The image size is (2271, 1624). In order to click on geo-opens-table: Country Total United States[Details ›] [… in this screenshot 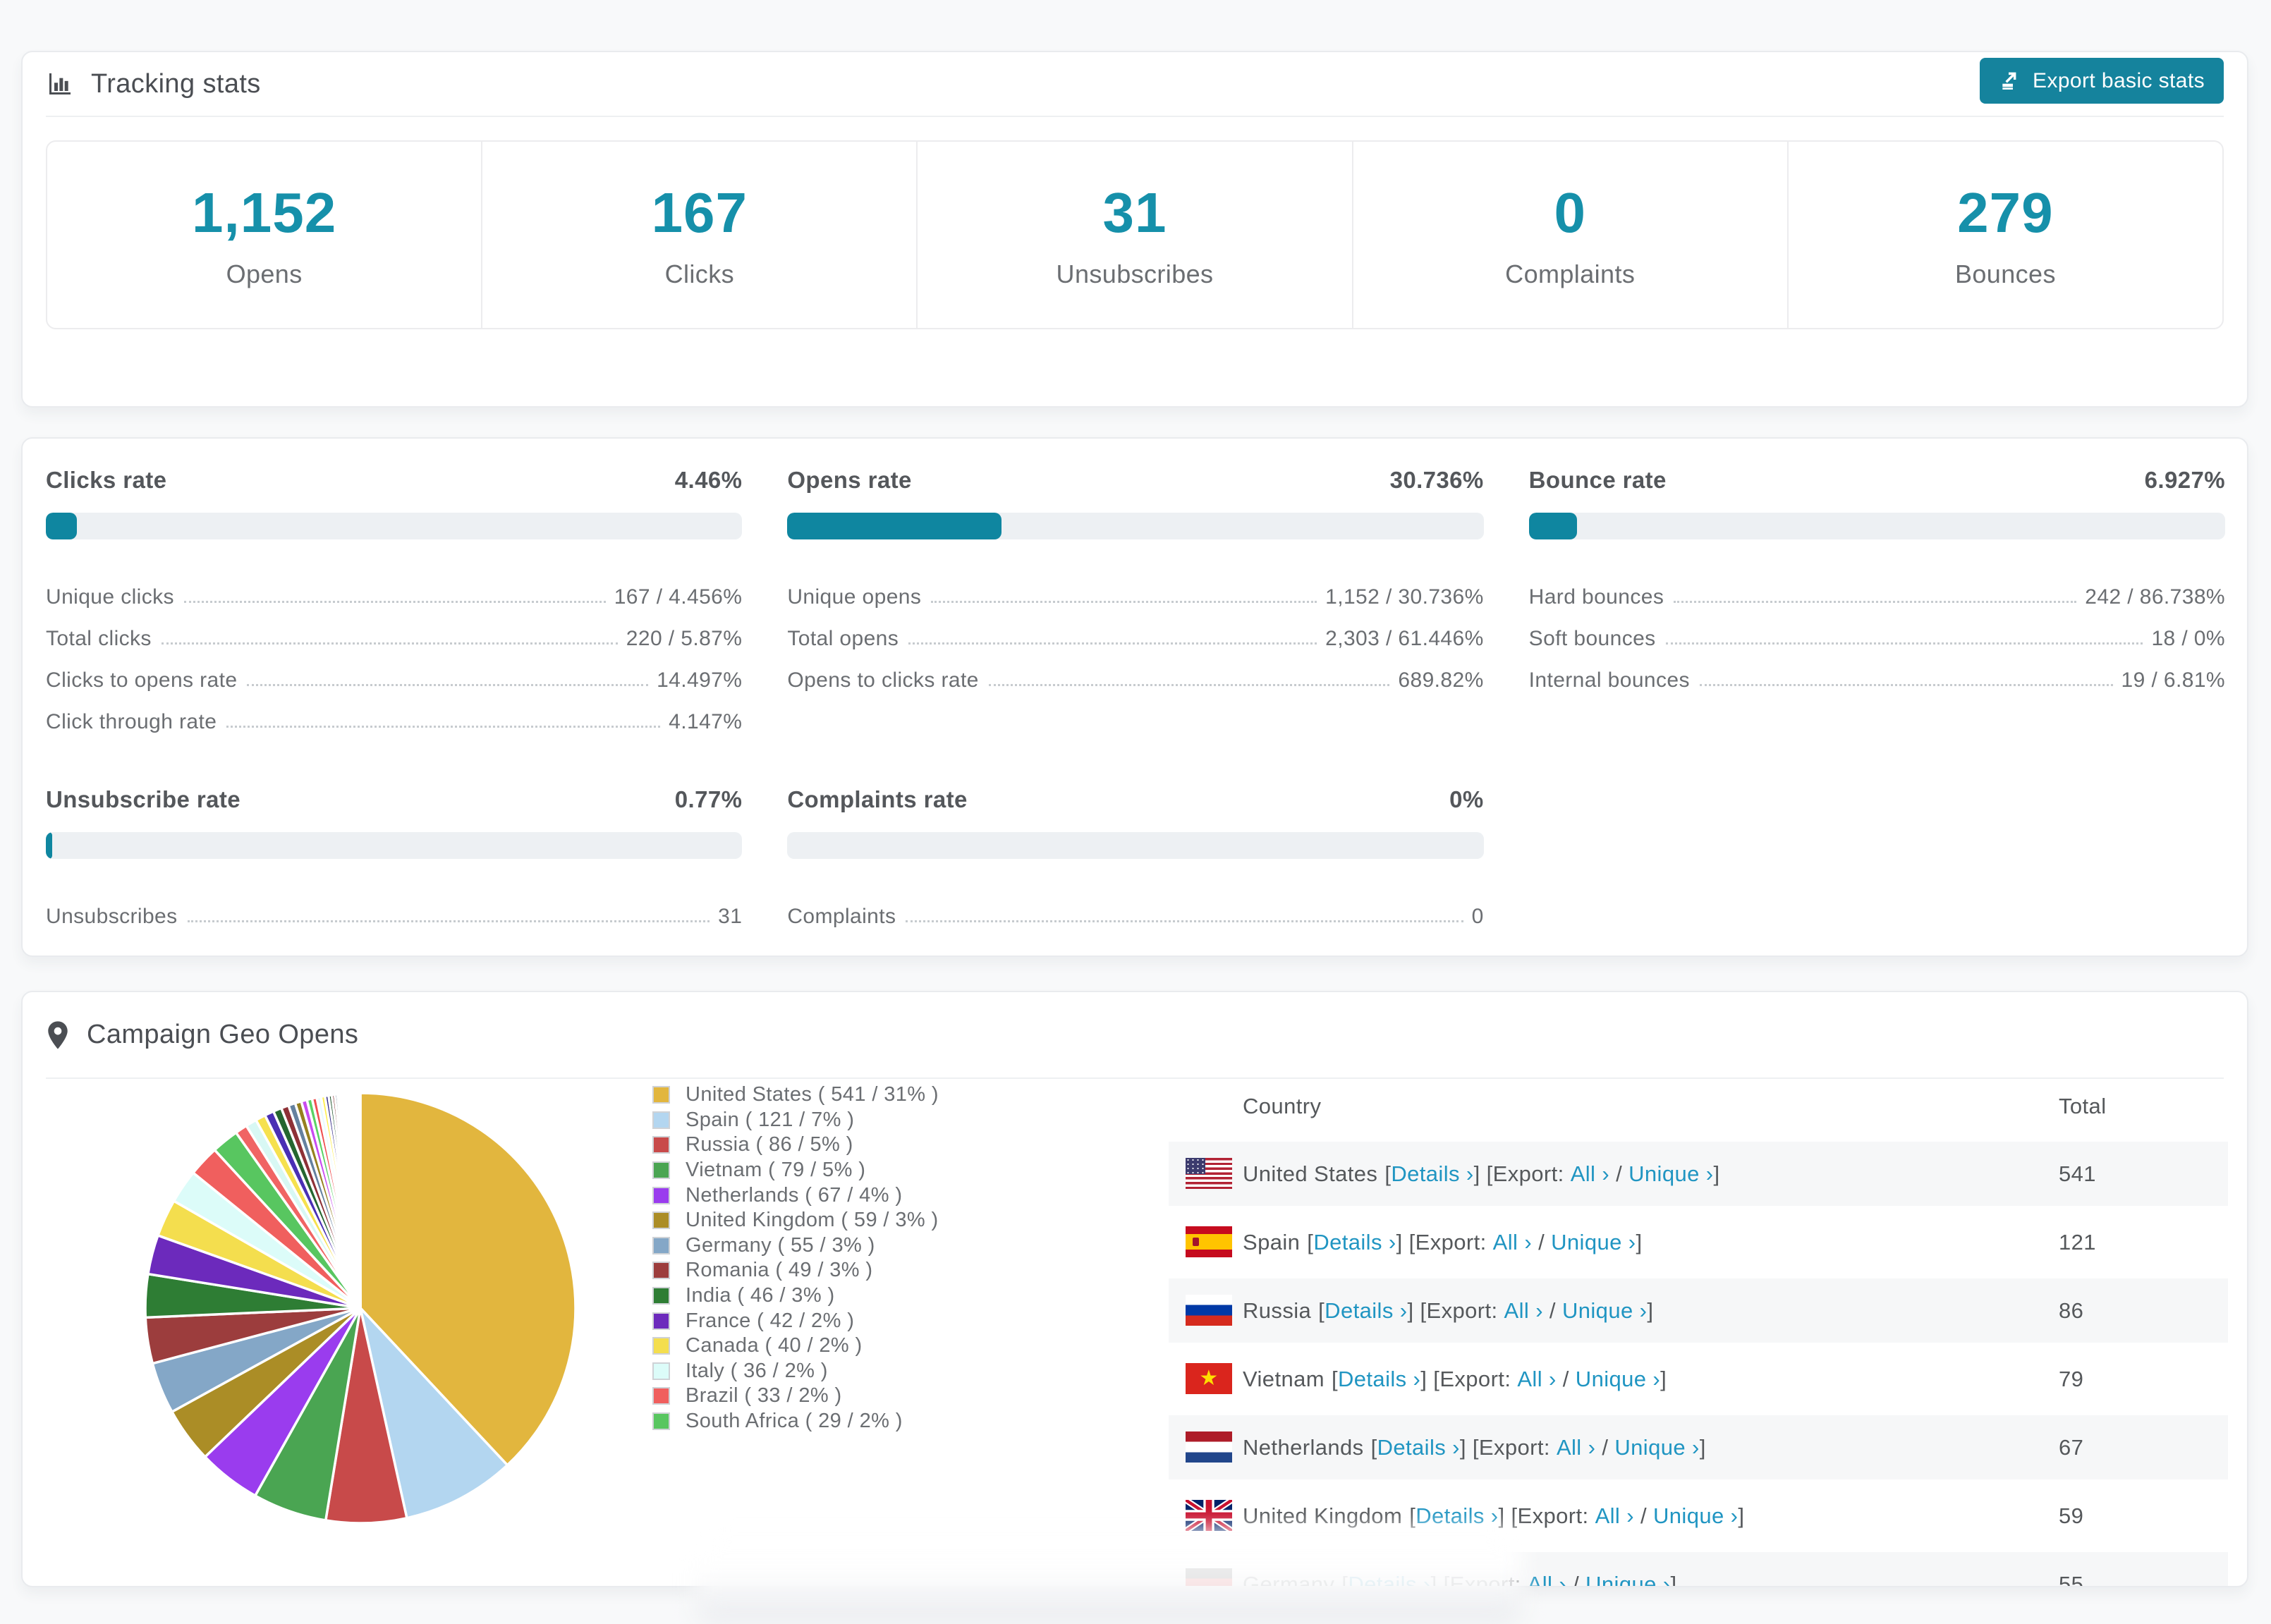, I will do `click(1698, 1329)`.